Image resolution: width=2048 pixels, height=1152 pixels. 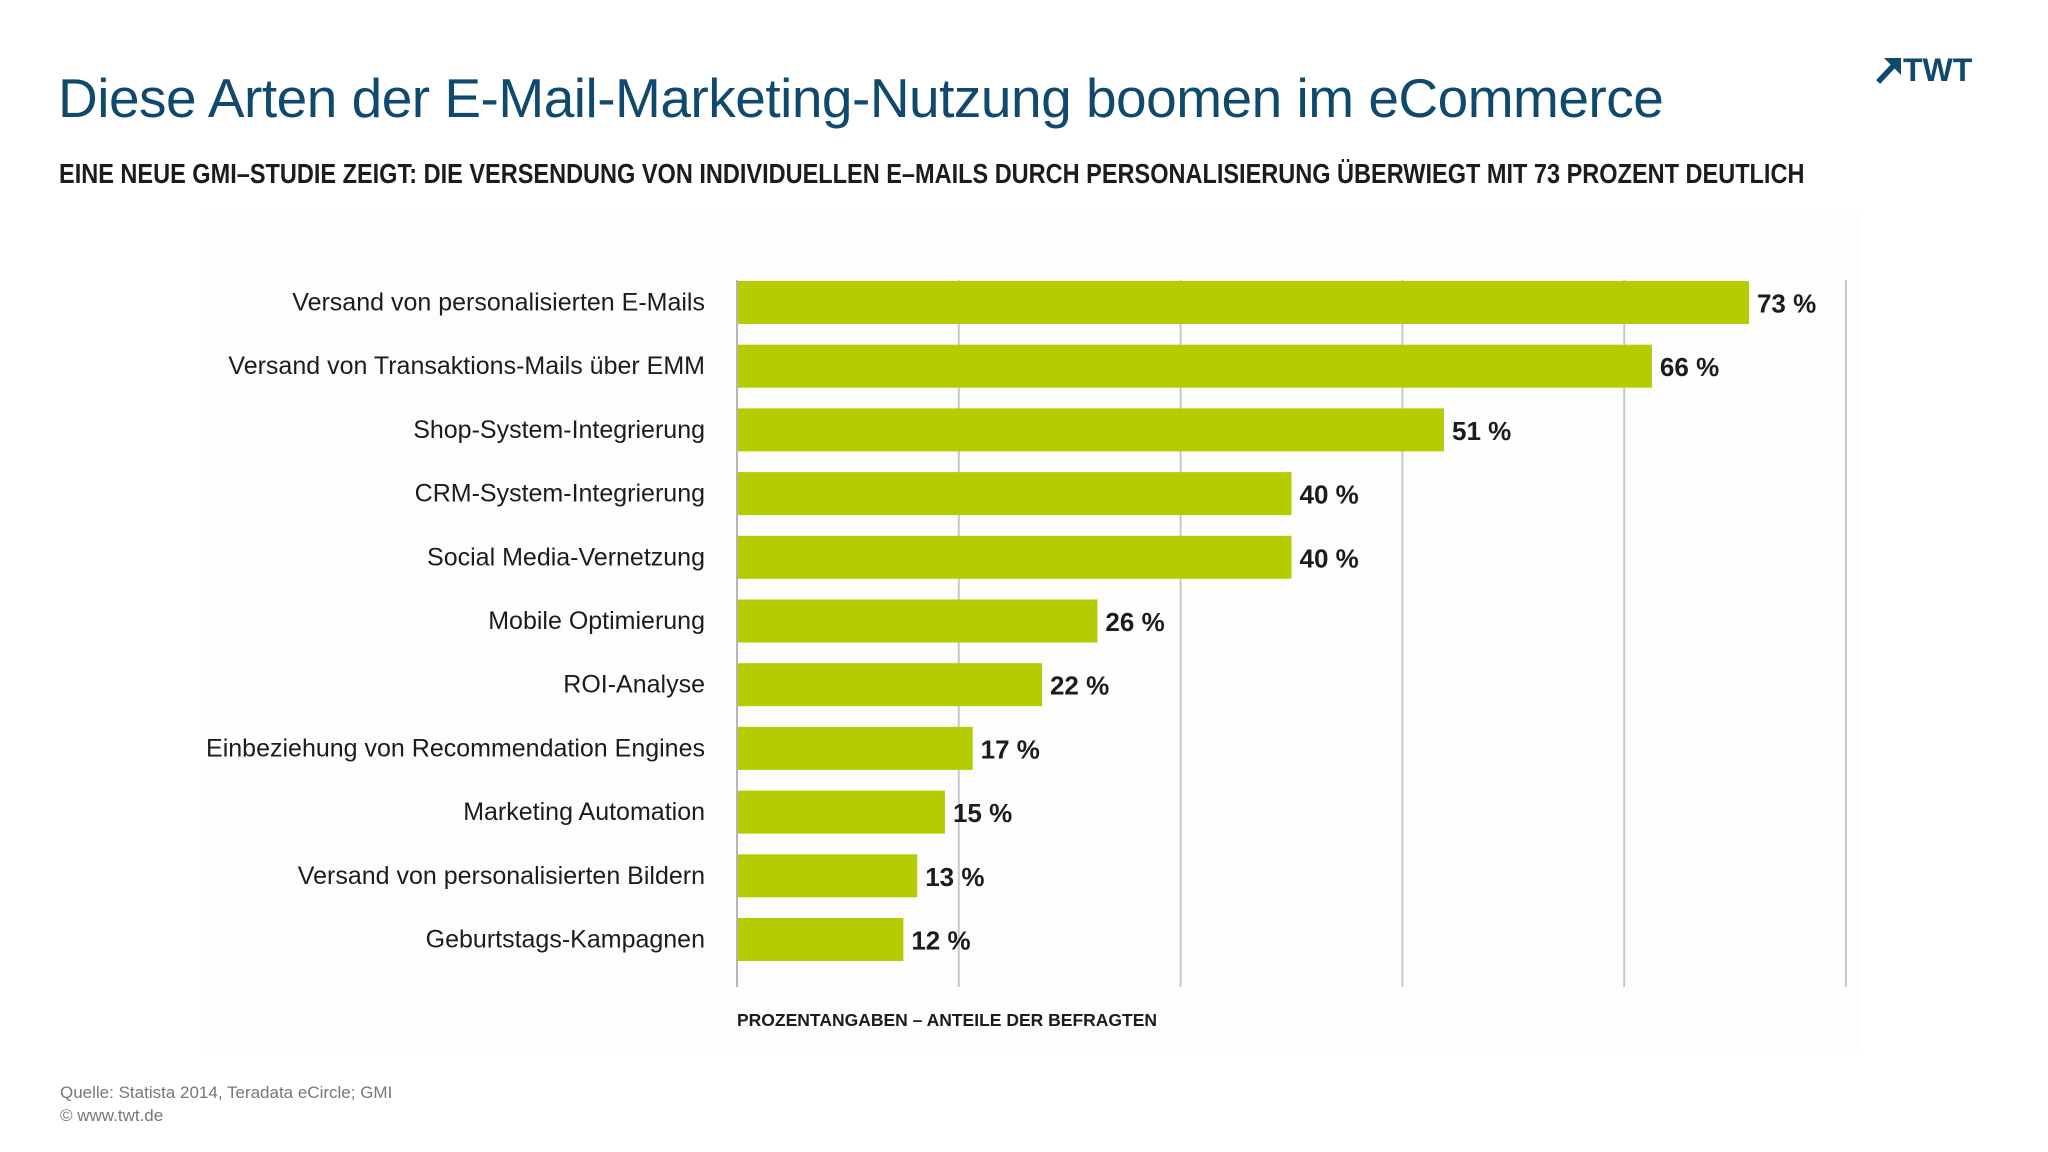 I want to click on value-label: 22 %, so click(x=1079, y=686).